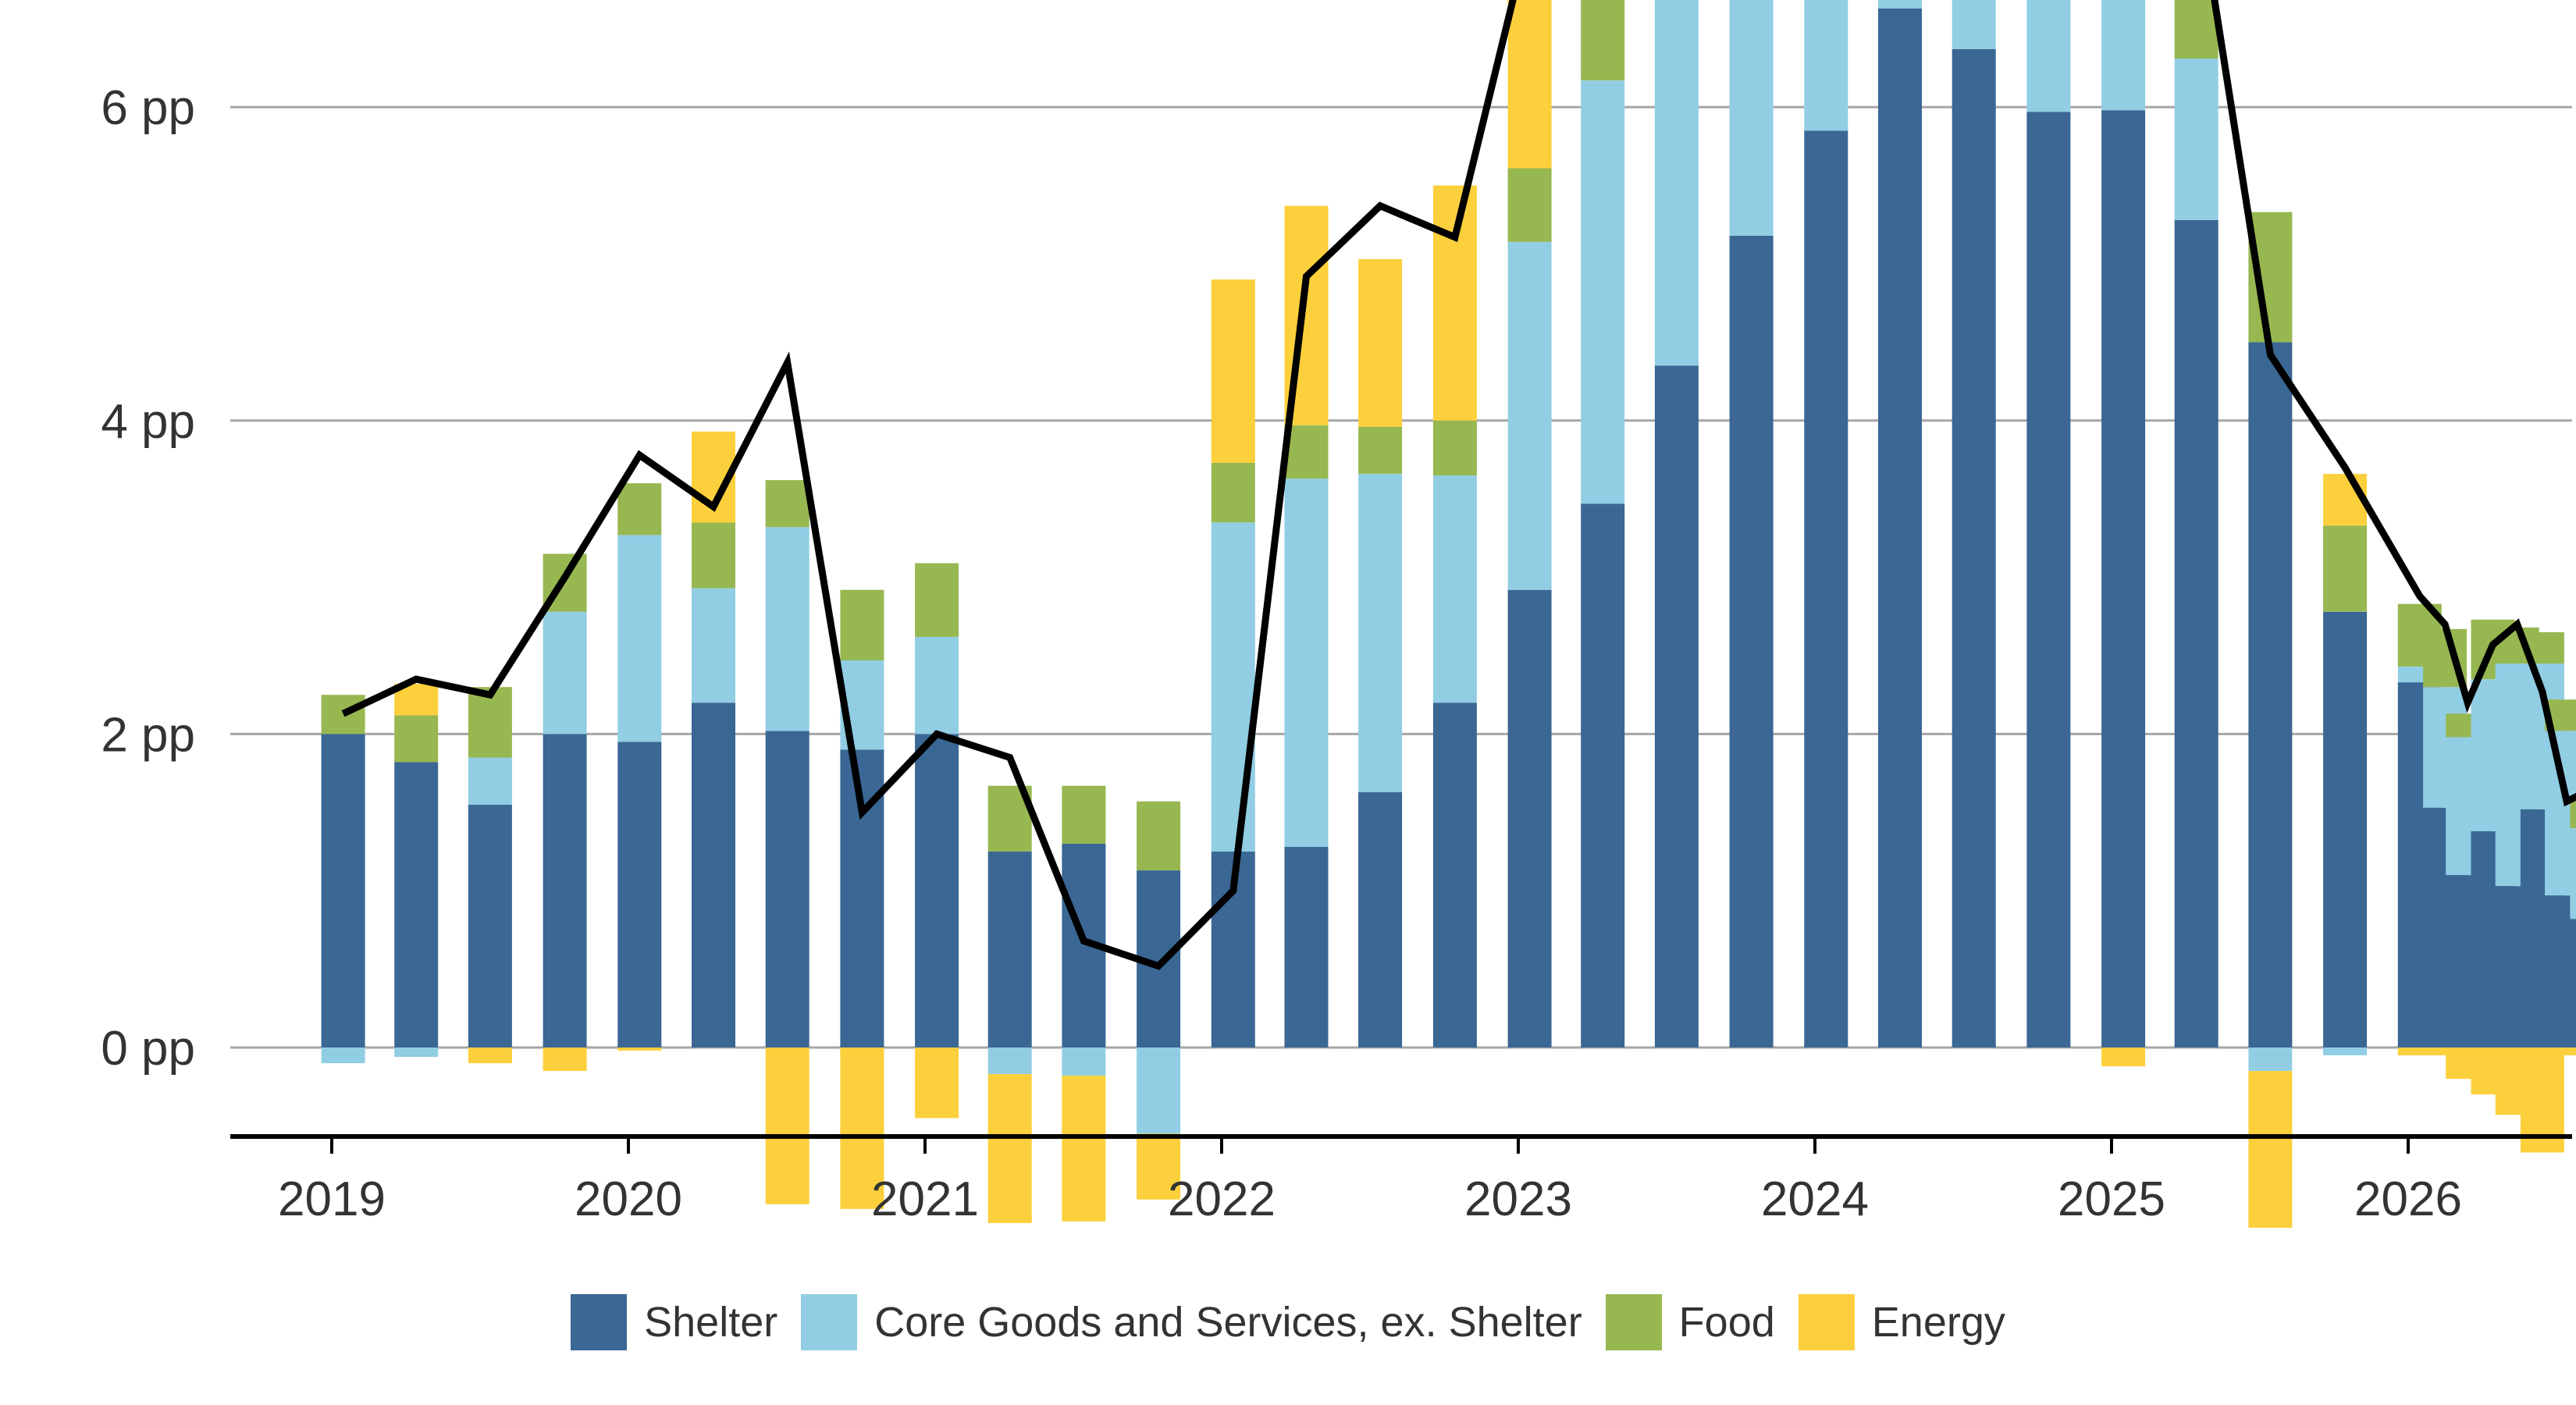 Image resolution: width=2576 pixels, height=1405 pixels. Describe the element at coordinates (1815, 1199) in the screenshot. I see `x-tick-label: 2024` at that location.